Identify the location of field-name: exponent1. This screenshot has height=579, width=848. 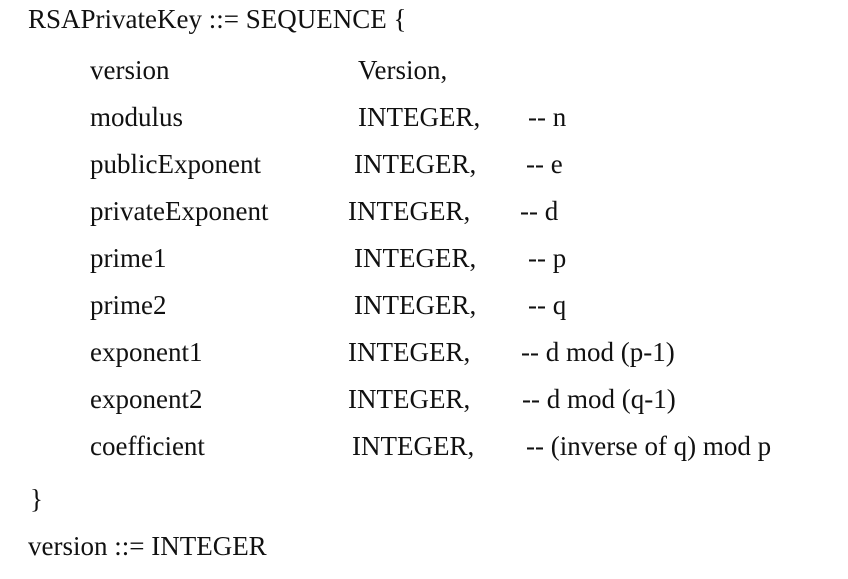
(146, 352).